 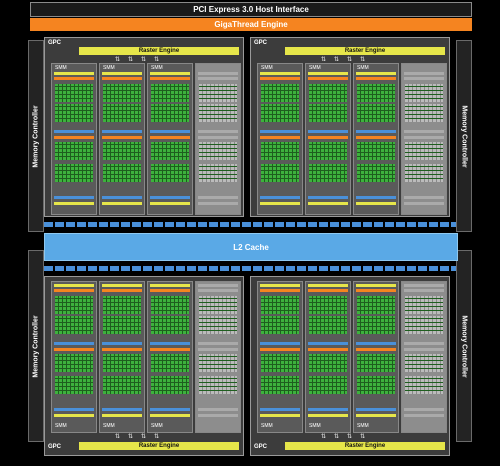 I want to click on smm-disabled, so click(x=218, y=357).